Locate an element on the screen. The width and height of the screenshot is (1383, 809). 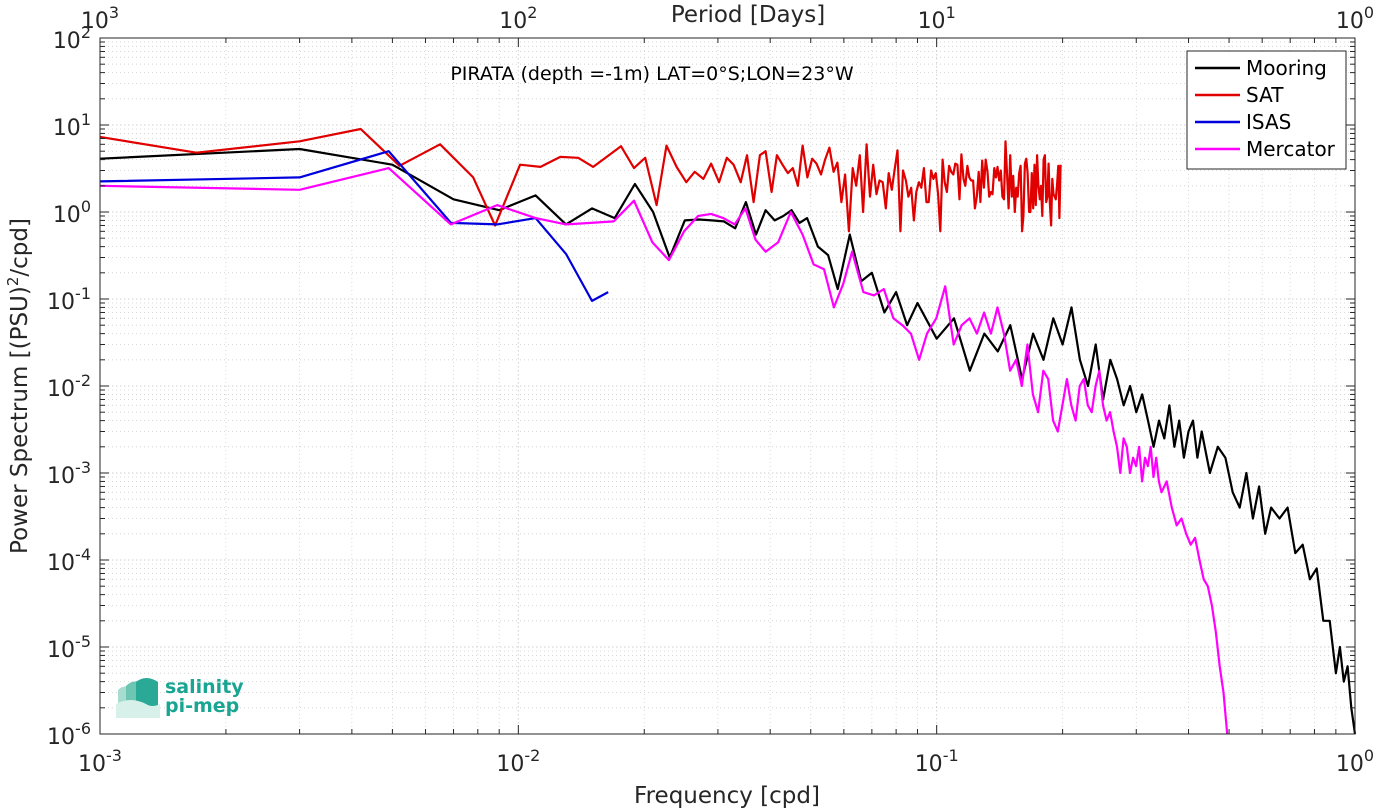
top-tick-label-exponent: 1 is located at coordinates (951, 12).